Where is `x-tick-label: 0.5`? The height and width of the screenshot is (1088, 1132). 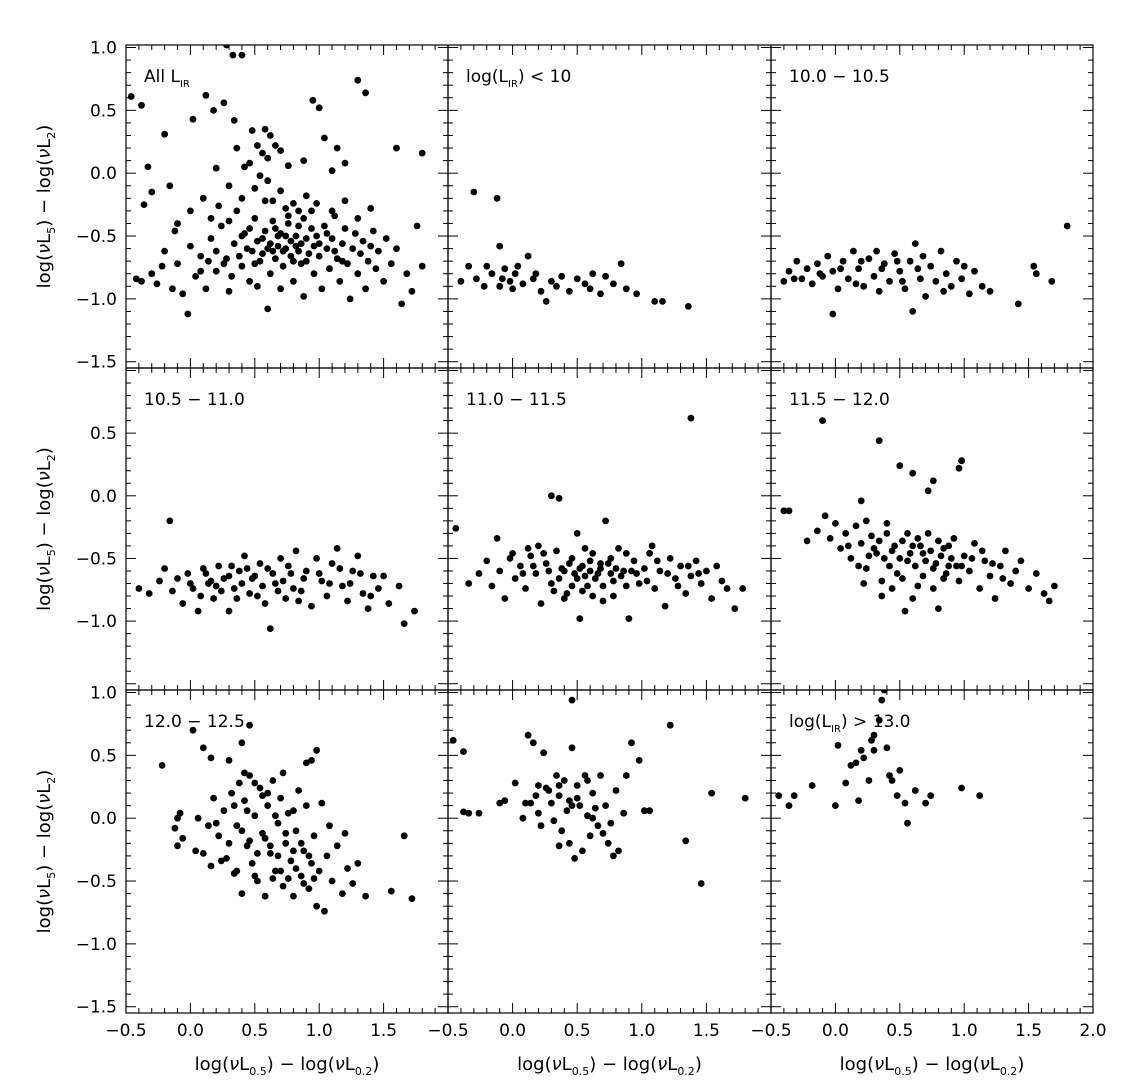 x-tick-label: 0.5 is located at coordinates (899, 1031).